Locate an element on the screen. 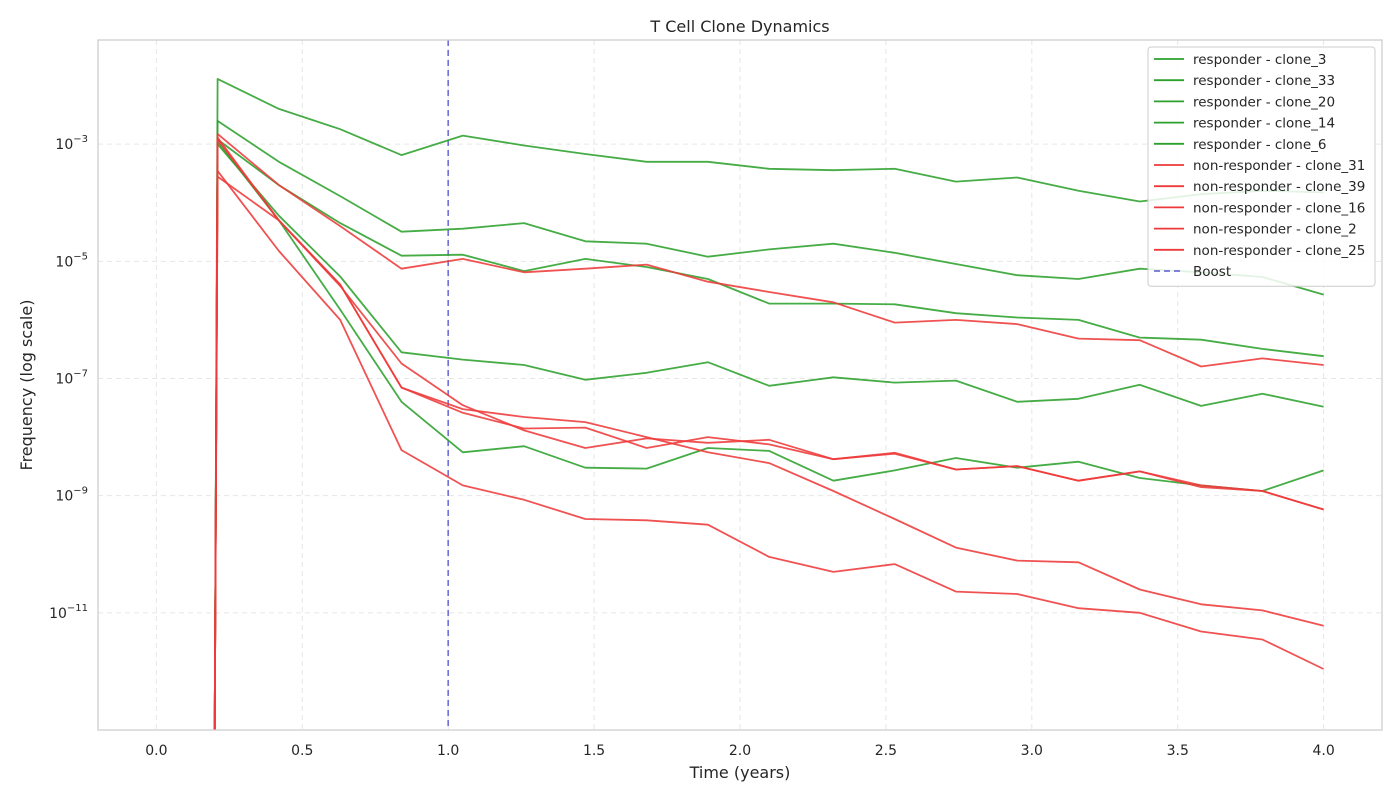 This screenshot has height=800, width=1400. legend-label: responder - clone_20 is located at coordinates (1264, 102).